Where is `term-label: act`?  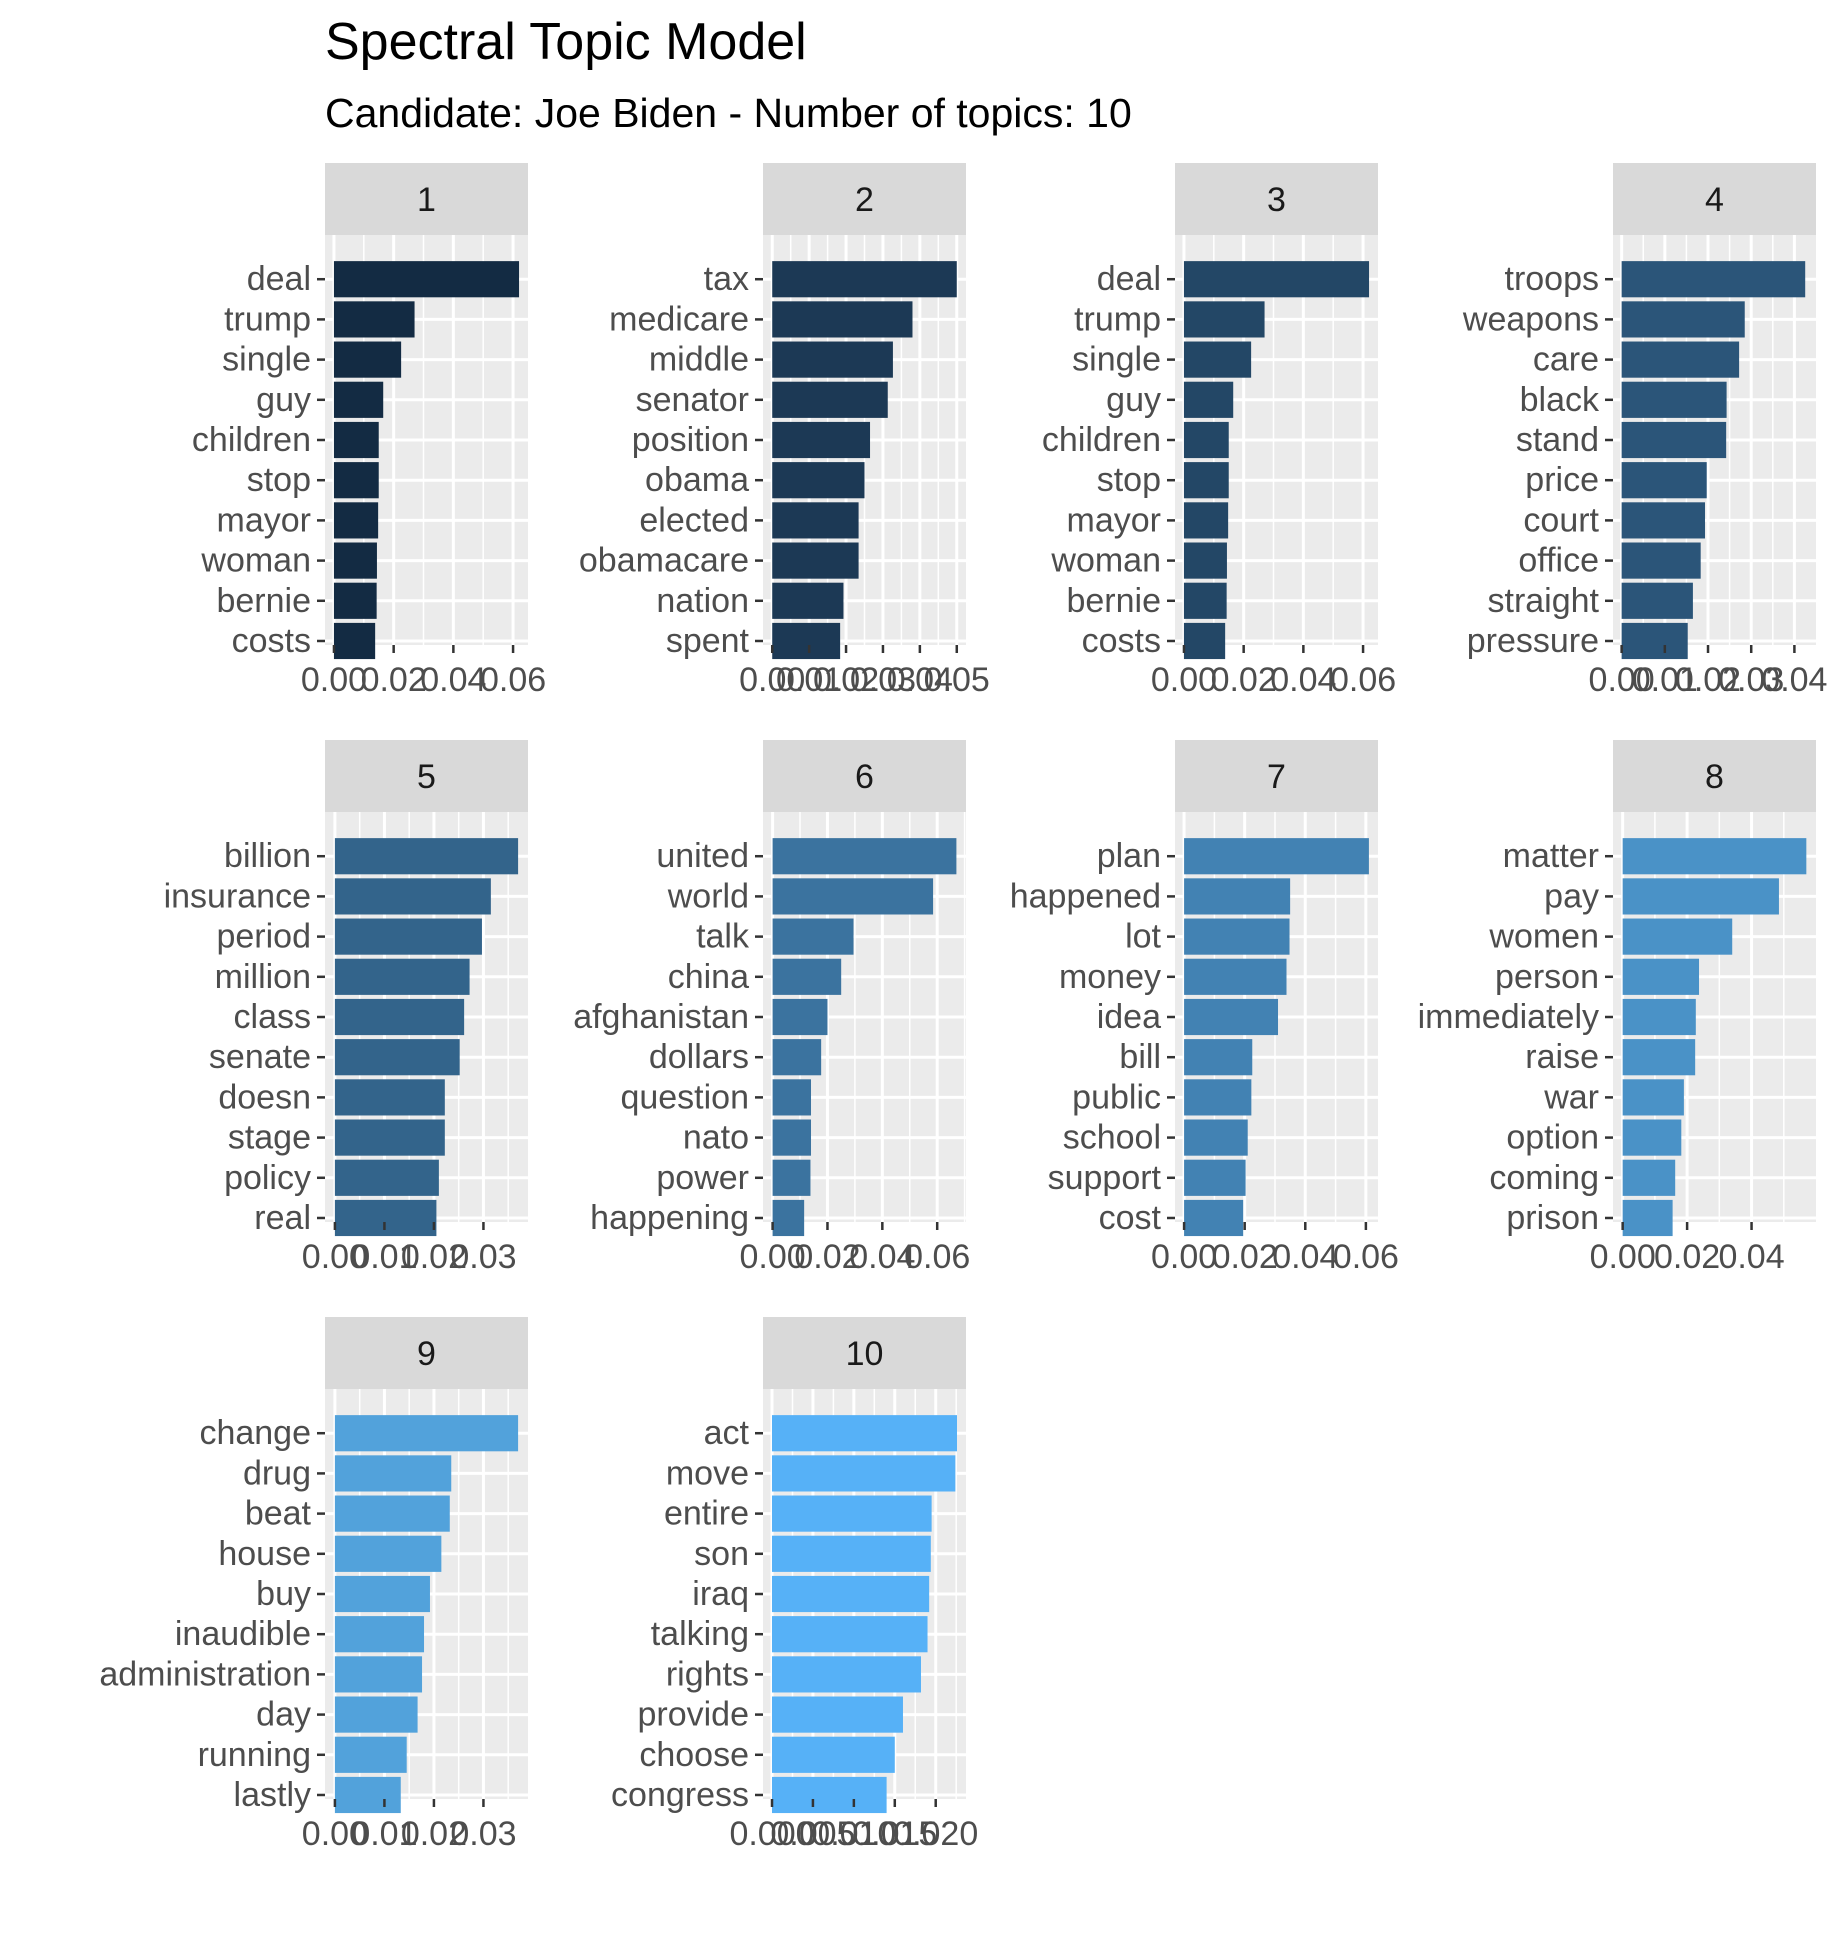 term-label: act is located at coordinates (727, 1433).